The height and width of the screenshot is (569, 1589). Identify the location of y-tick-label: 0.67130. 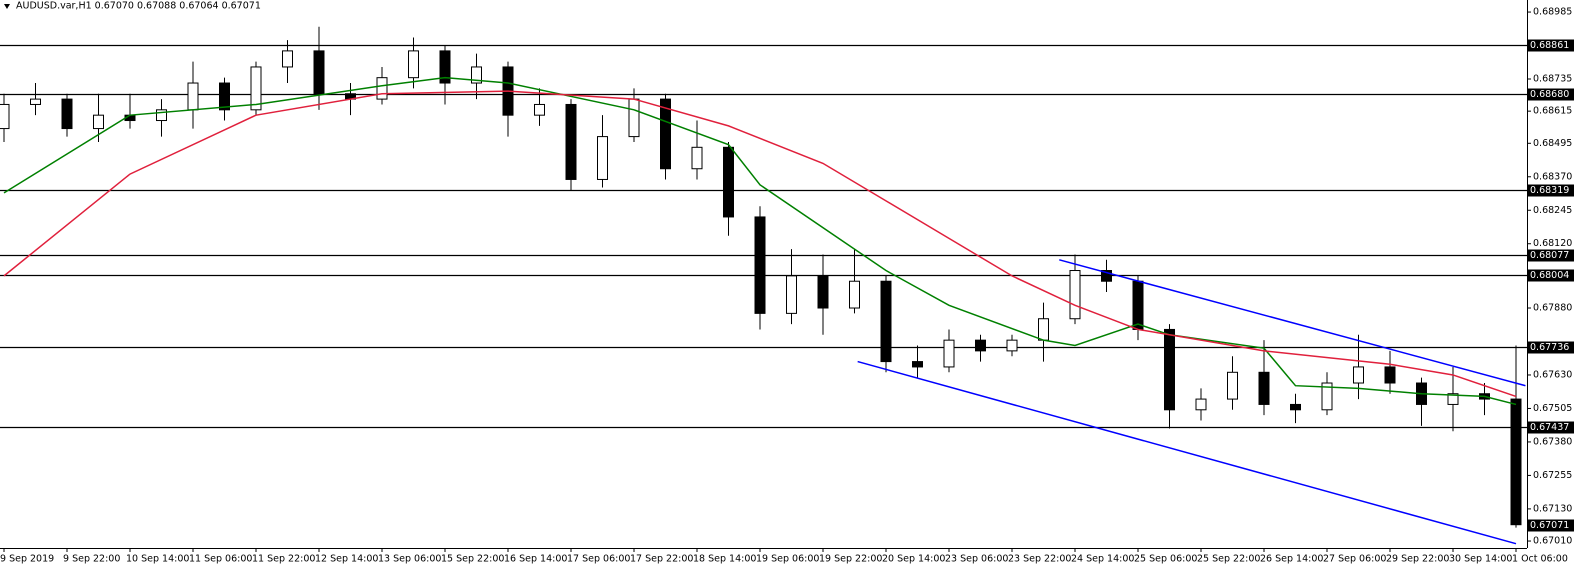
(1552, 508).